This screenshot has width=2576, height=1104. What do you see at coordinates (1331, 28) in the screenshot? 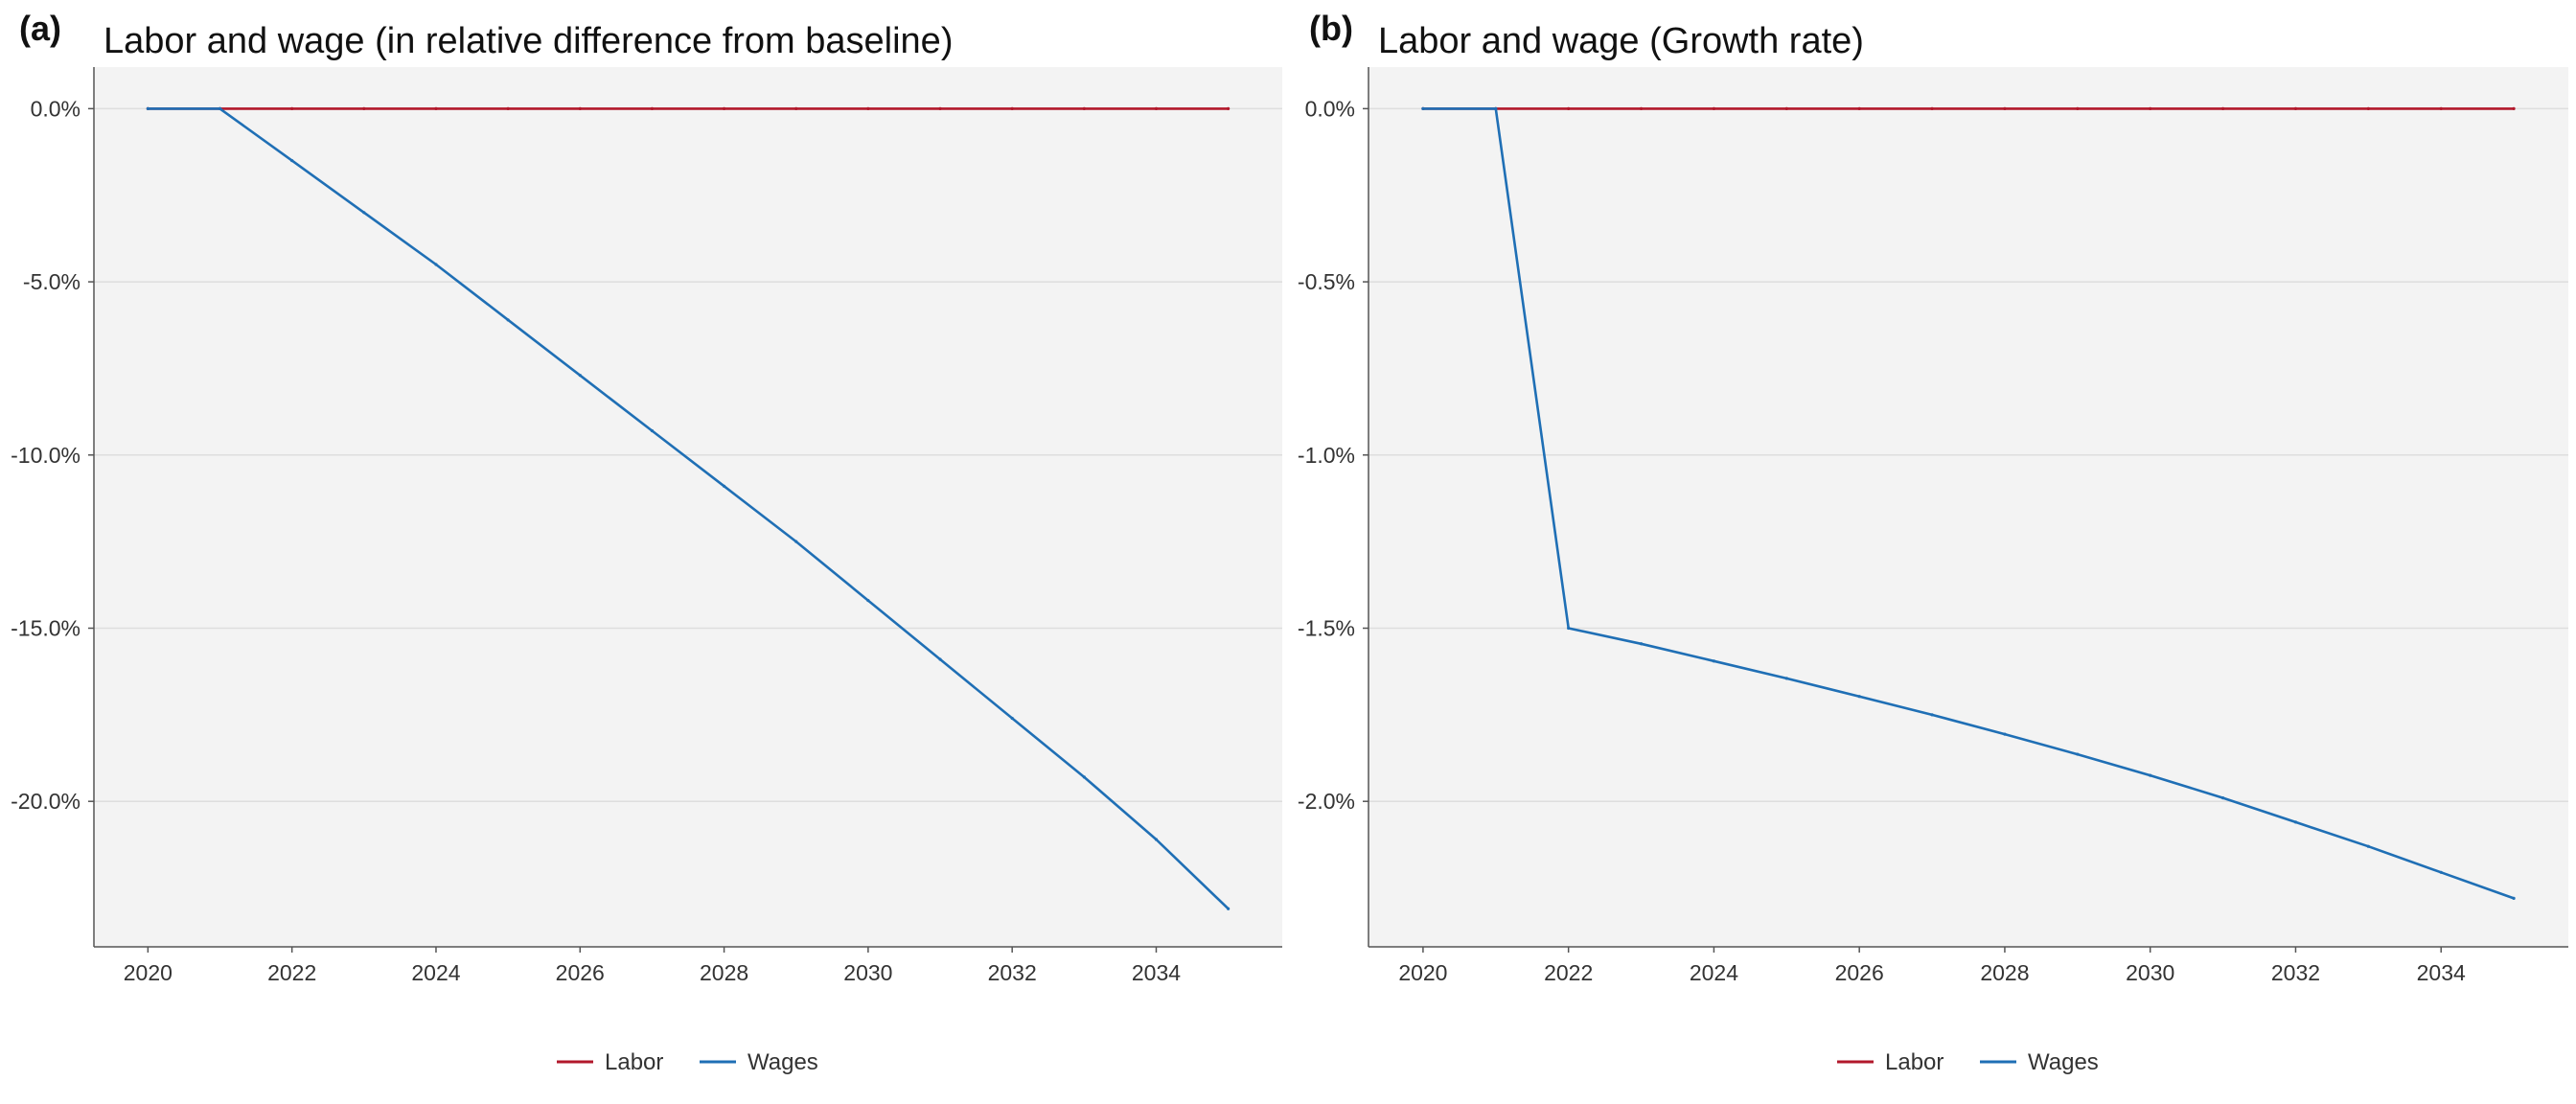
I see `panel-label: (b)` at bounding box center [1331, 28].